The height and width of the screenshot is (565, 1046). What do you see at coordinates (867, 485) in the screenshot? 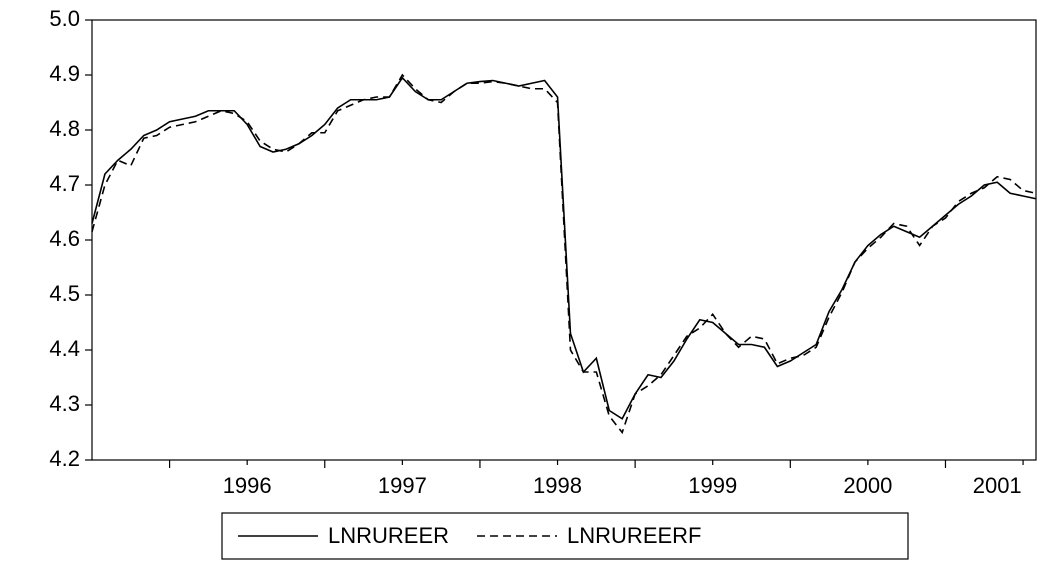
I see `x-tick-label: 2000` at bounding box center [867, 485].